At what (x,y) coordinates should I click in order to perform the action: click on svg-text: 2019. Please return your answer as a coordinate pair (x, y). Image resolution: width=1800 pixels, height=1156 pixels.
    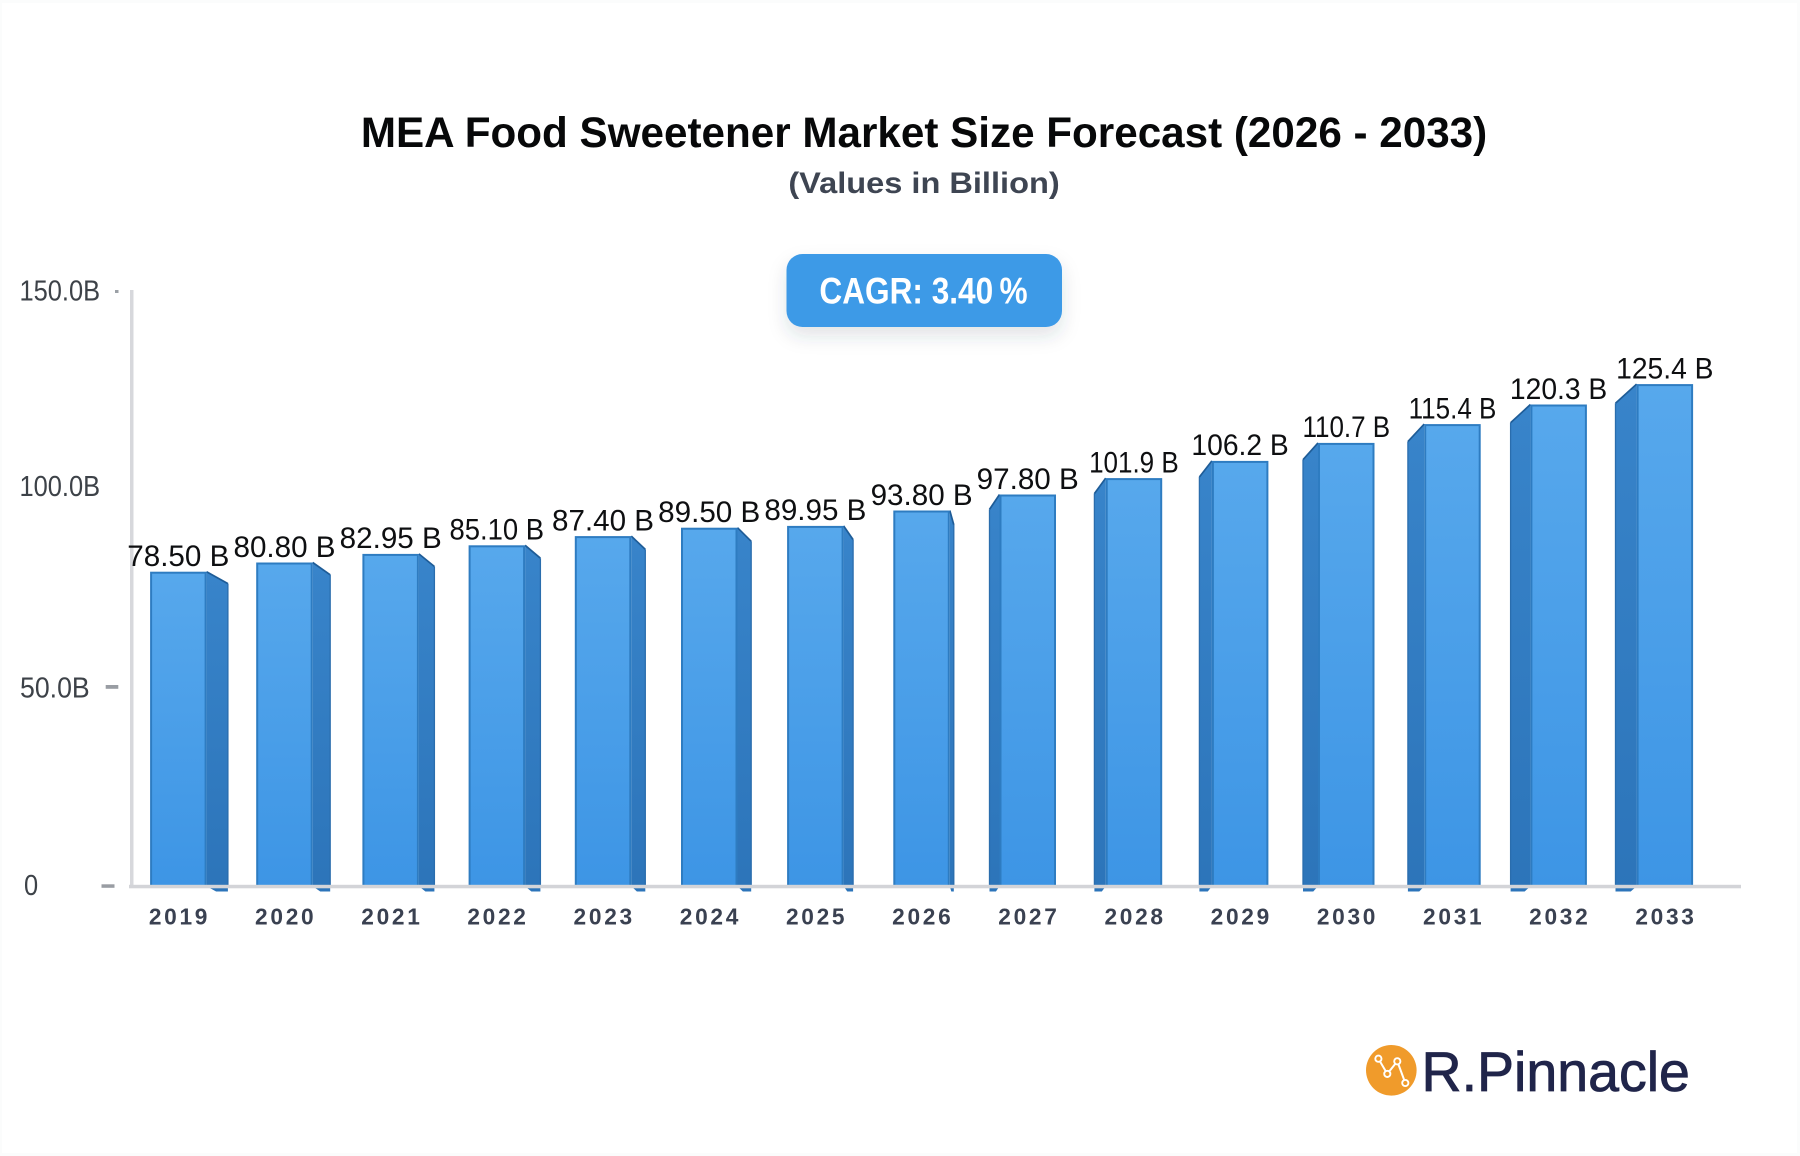
    Looking at the image, I should click on (179, 917).